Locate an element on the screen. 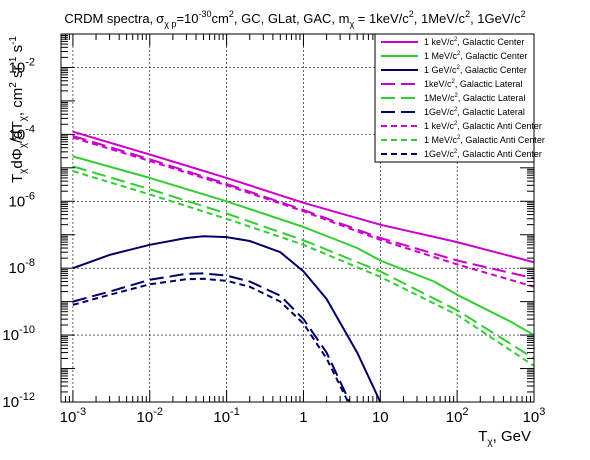 The height and width of the screenshot is (460, 590). x-tick-base: 1 is located at coordinates (303, 417).